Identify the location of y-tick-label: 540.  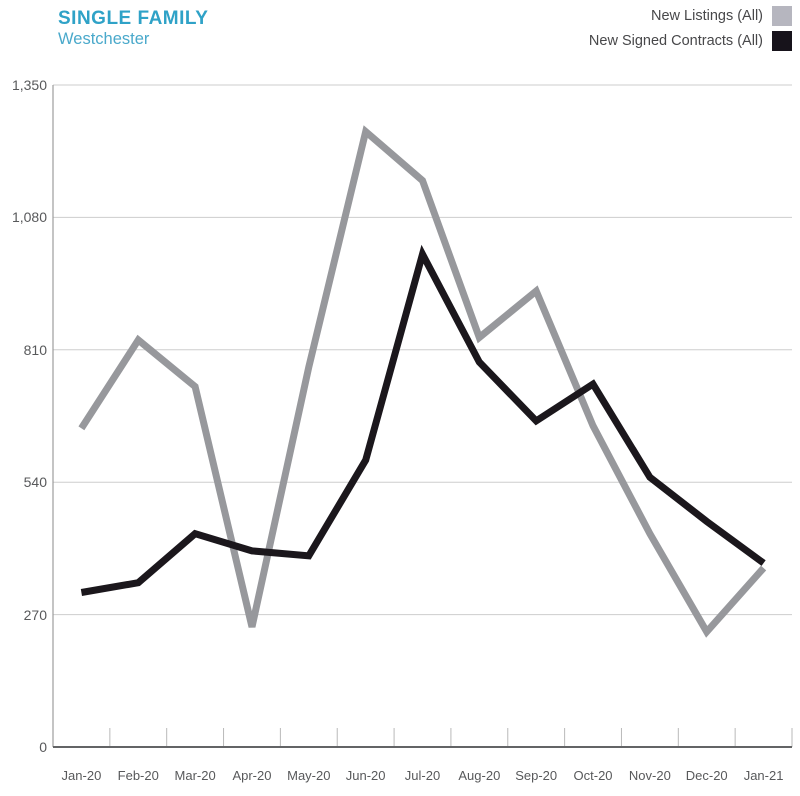
(35, 482).